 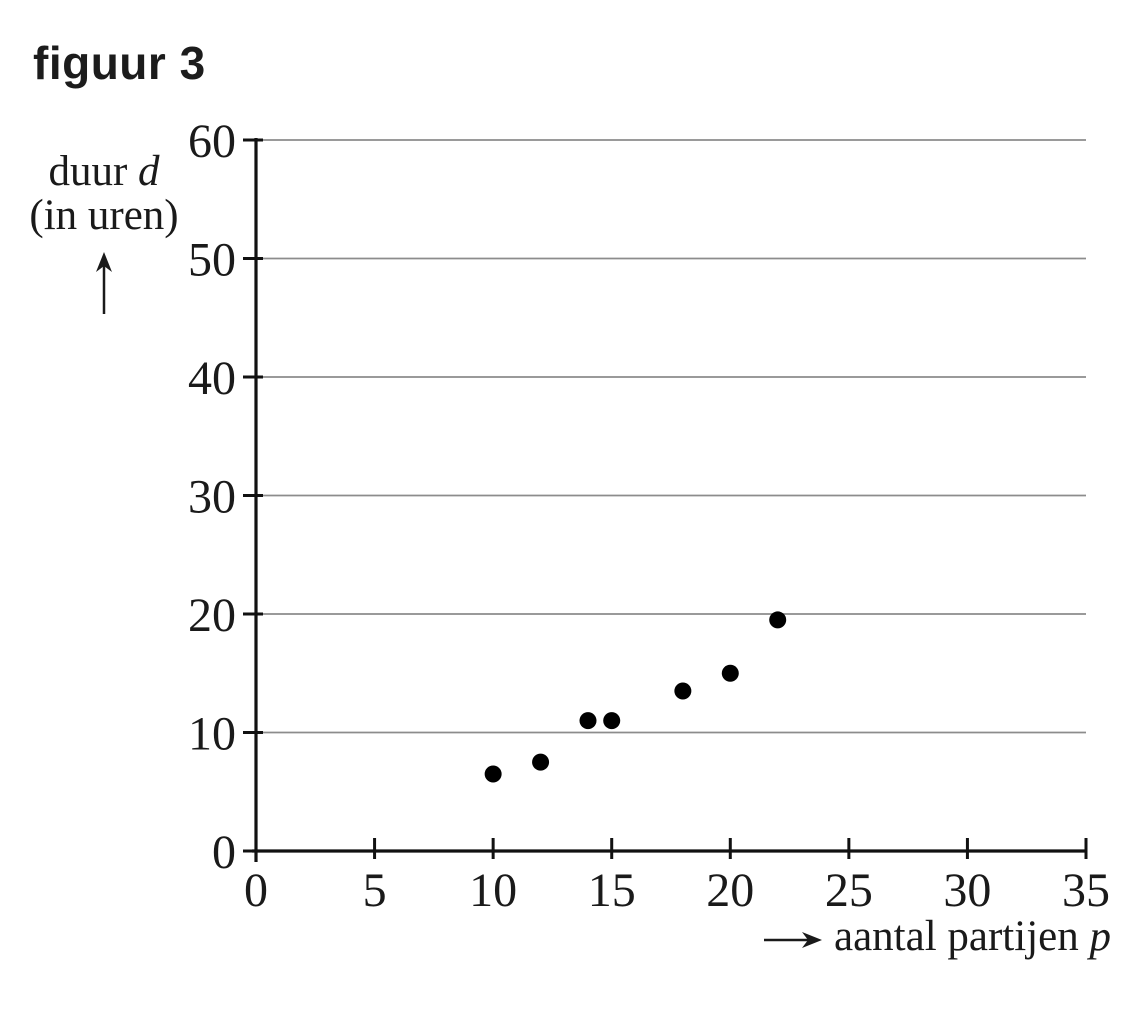 What do you see at coordinates (212, 615) in the screenshot?
I see `y-tick-label-20: 20` at bounding box center [212, 615].